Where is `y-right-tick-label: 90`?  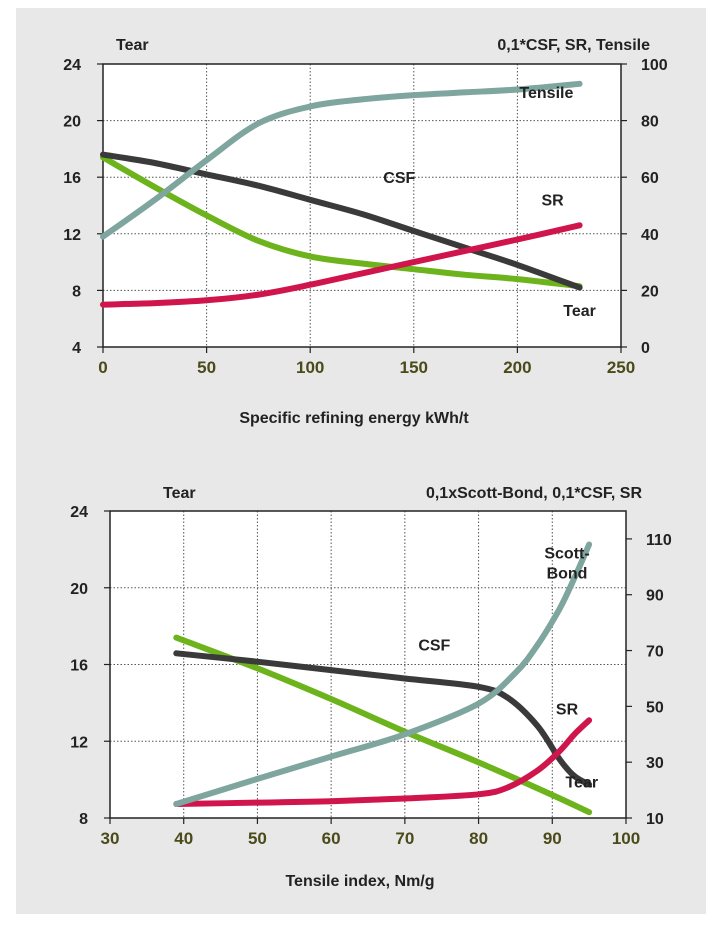 y-right-tick-label: 90 is located at coordinates (655, 596).